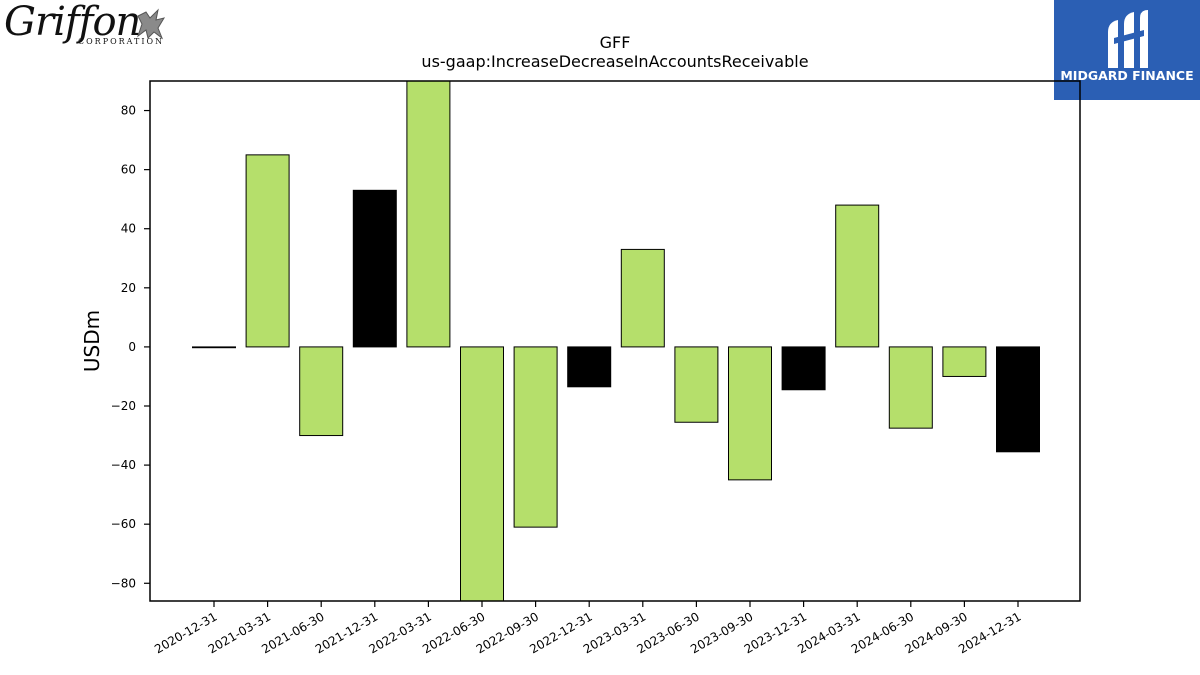 Image resolution: width=1200 pixels, height=675 pixels. What do you see at coordinates (615, 42) in the screenshot?
I see `chart-title: GFF` at bounding box center [615, 42].